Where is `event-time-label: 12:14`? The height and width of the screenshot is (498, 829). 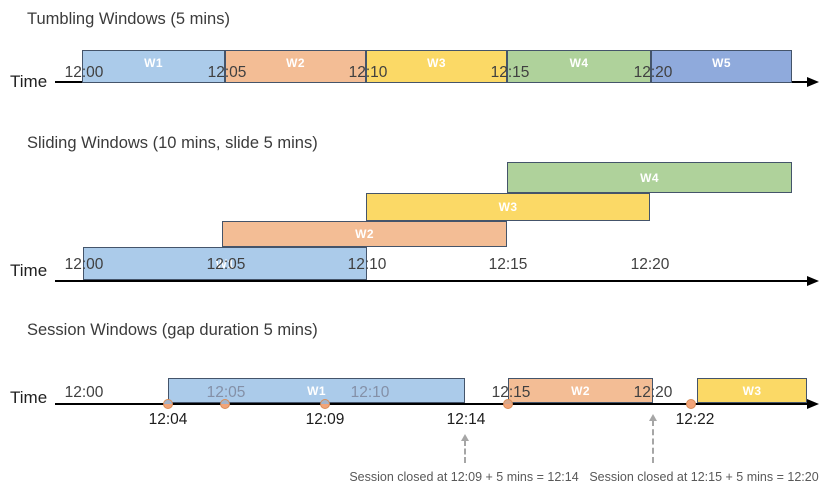
event-time-label: 12:14 is located at coordinates (466, 419).